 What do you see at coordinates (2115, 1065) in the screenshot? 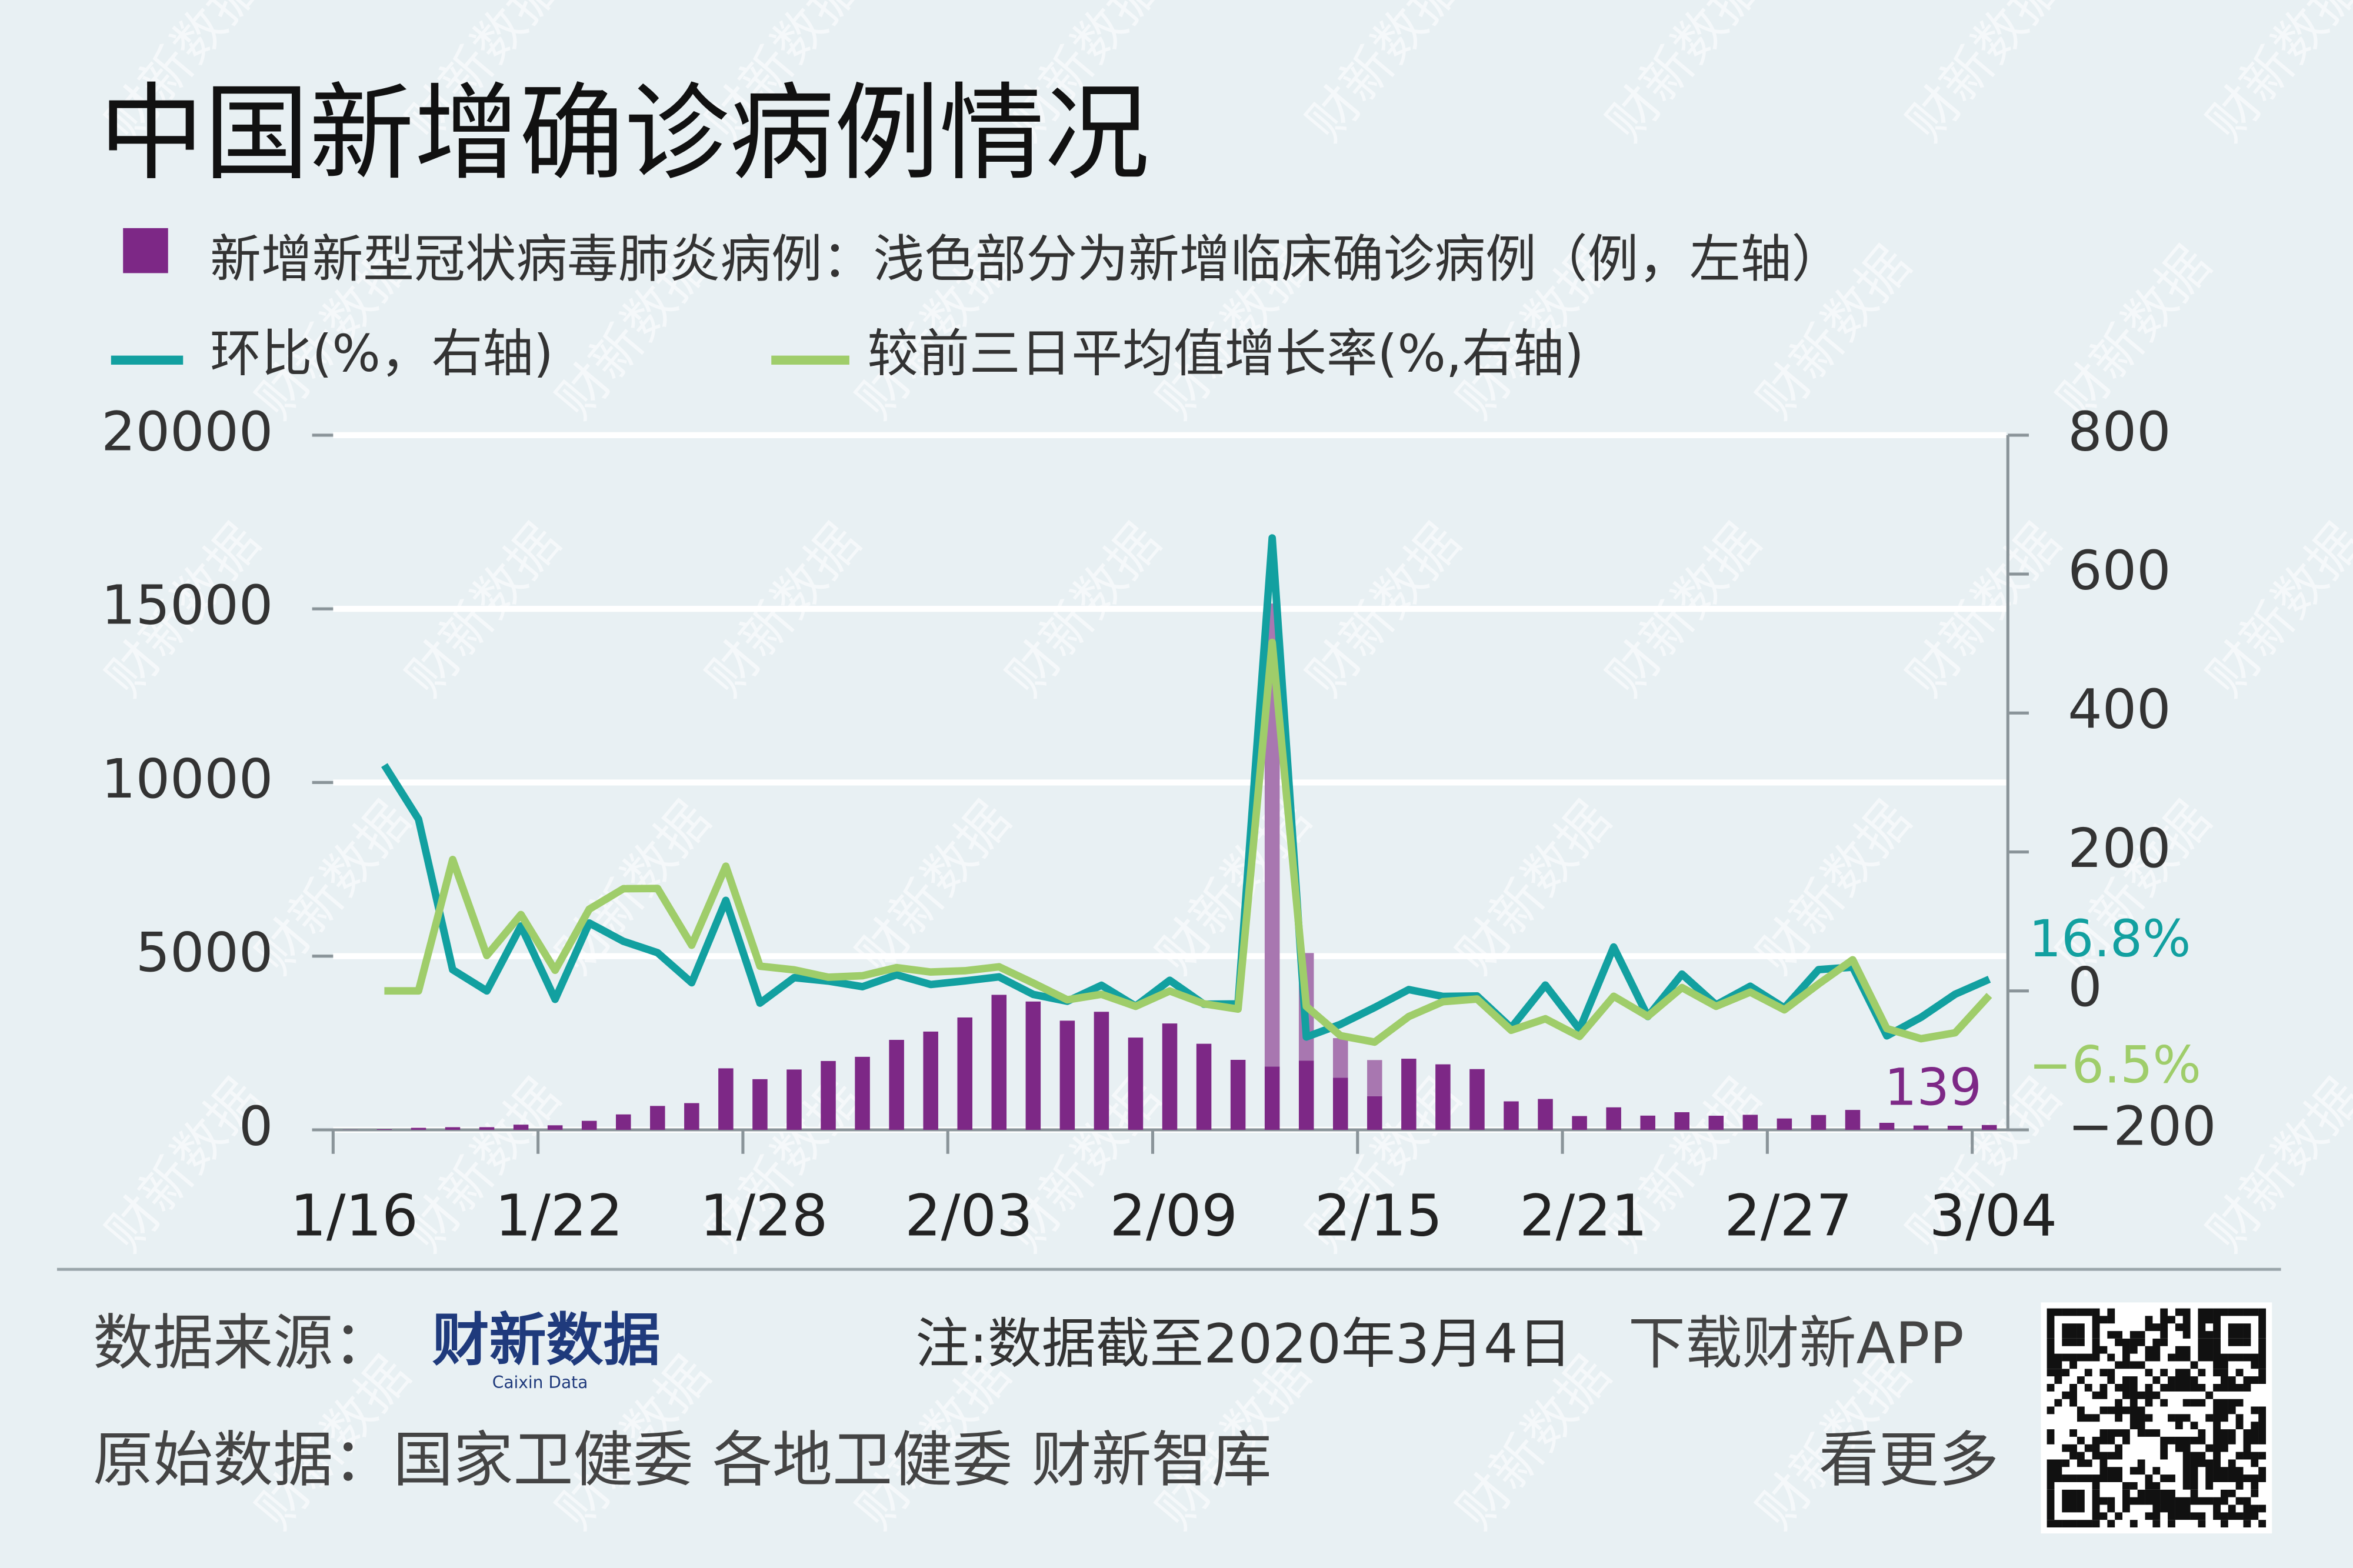
I see `data-label: −6.5%` at bounding box center [2115, 1065].